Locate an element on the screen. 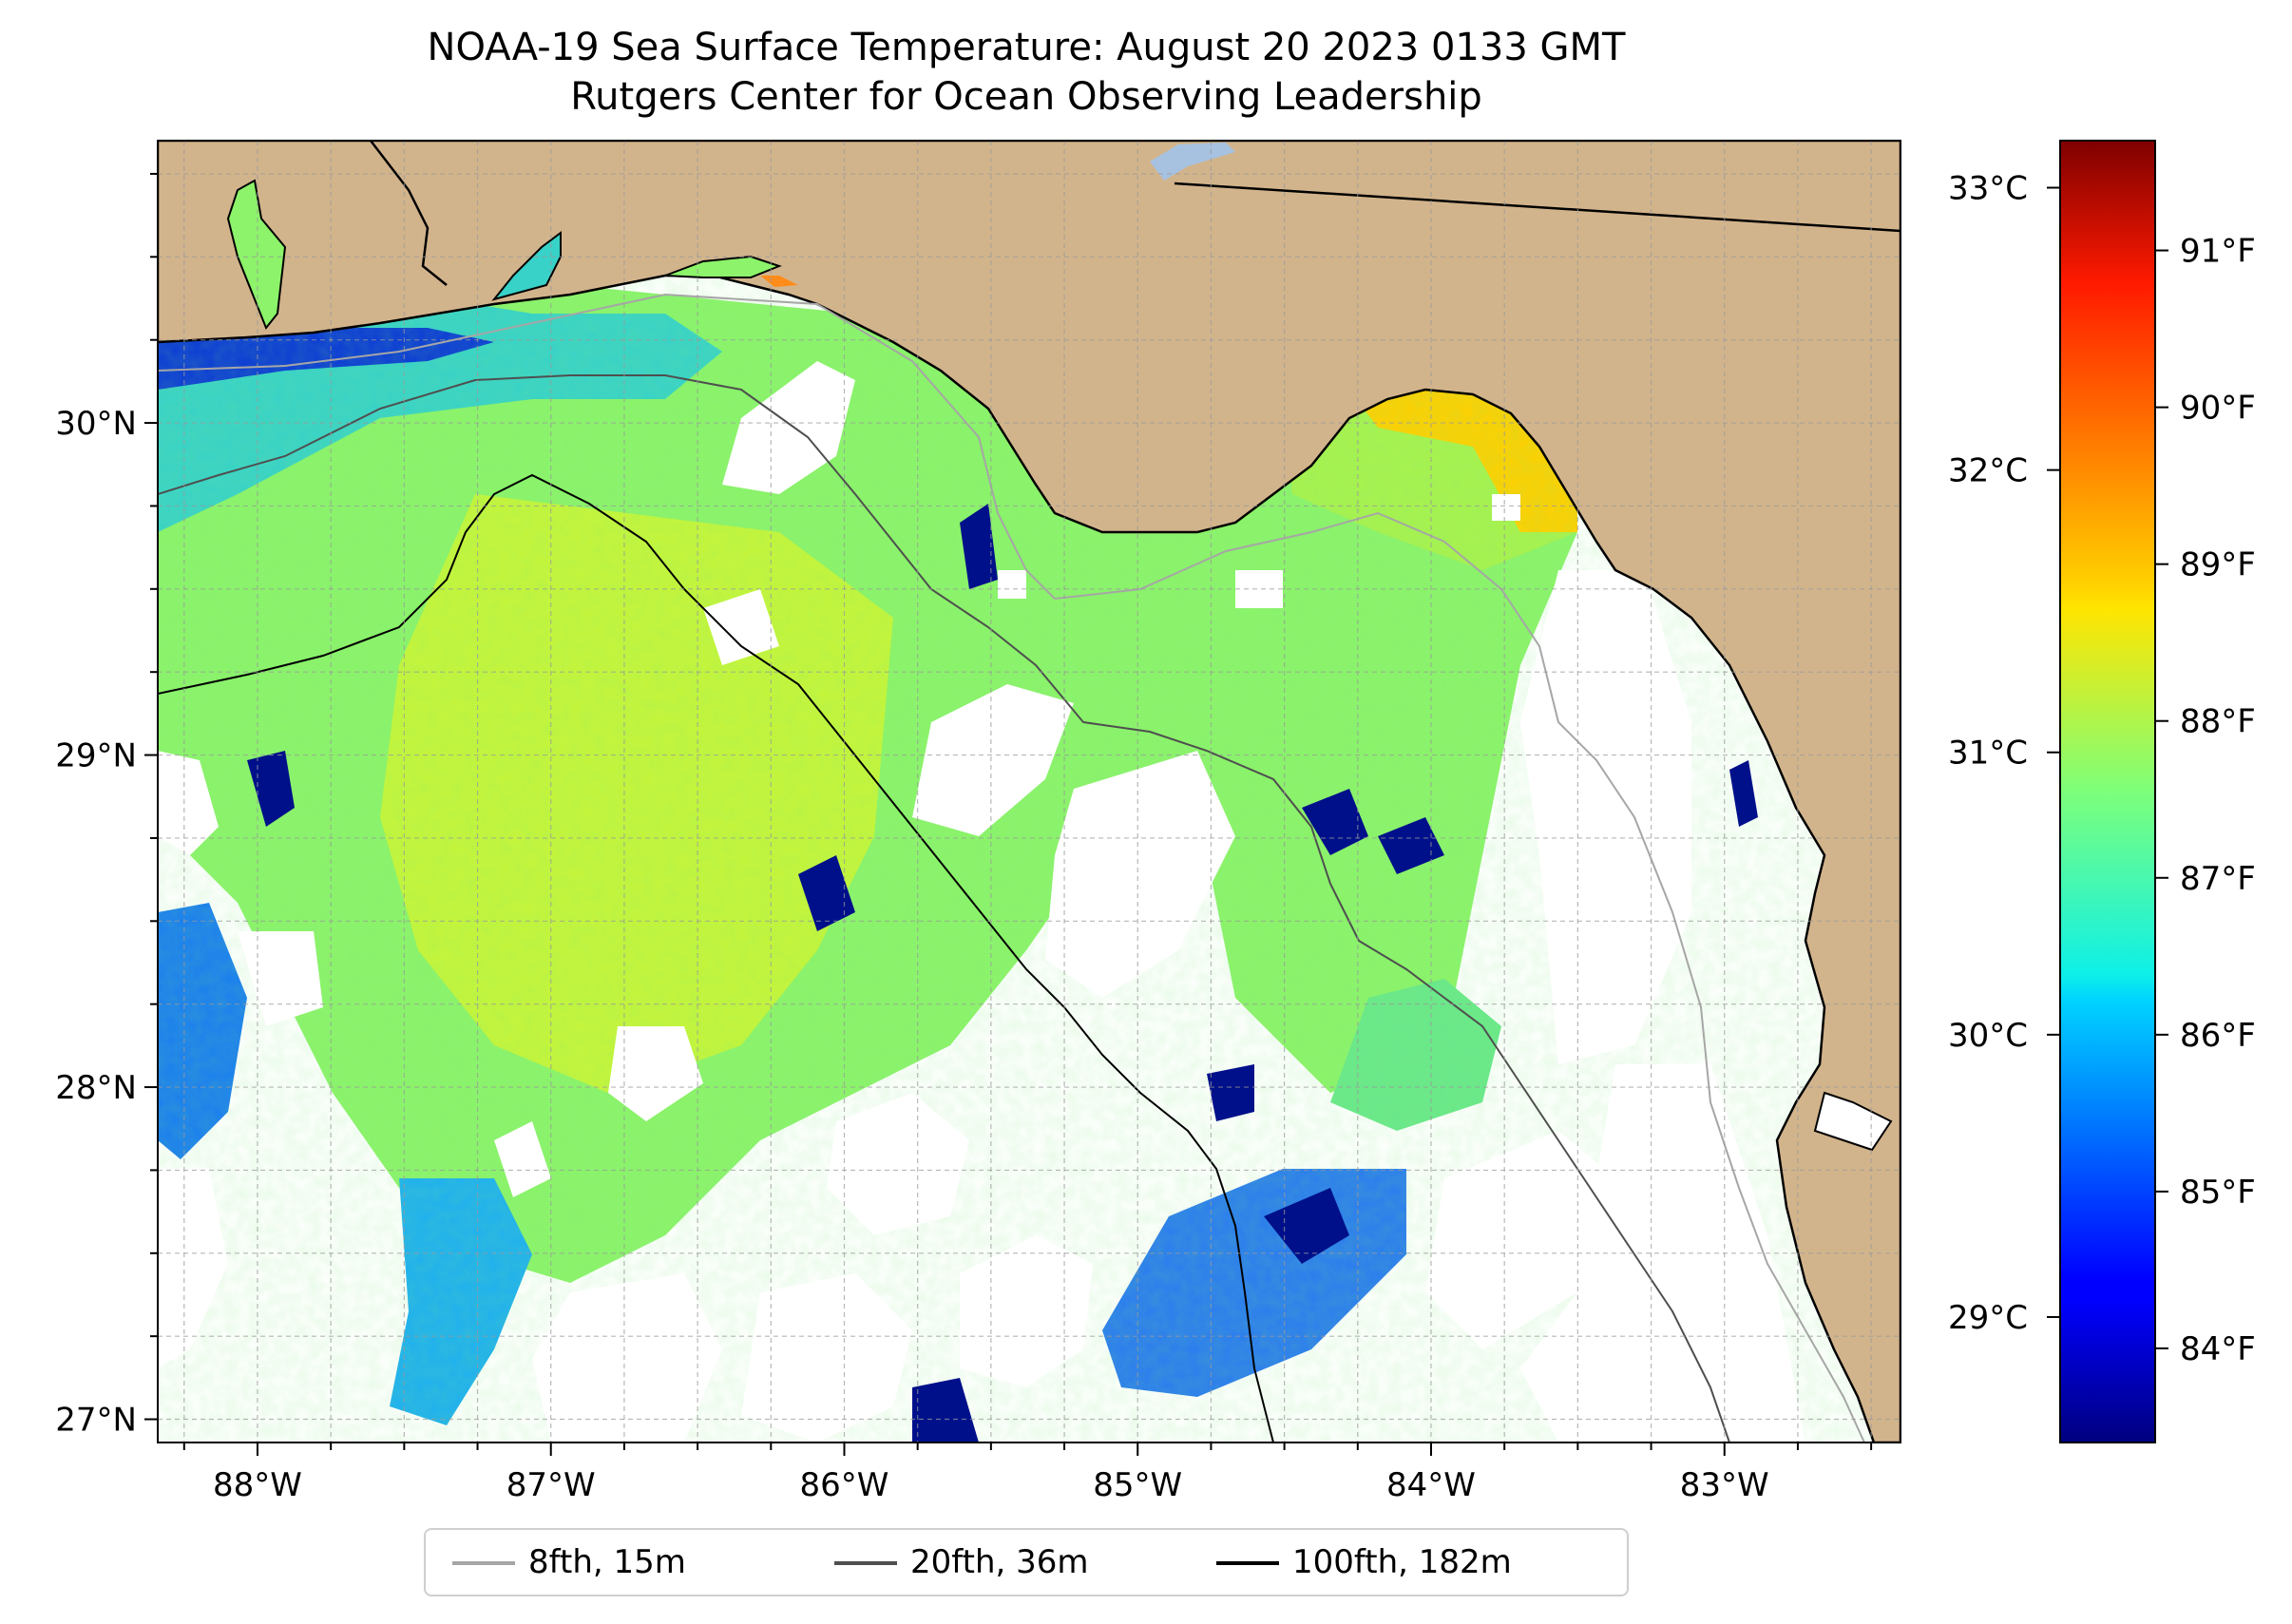  colorbar-label-f: 89°F is located at coordinates (2218, 565).